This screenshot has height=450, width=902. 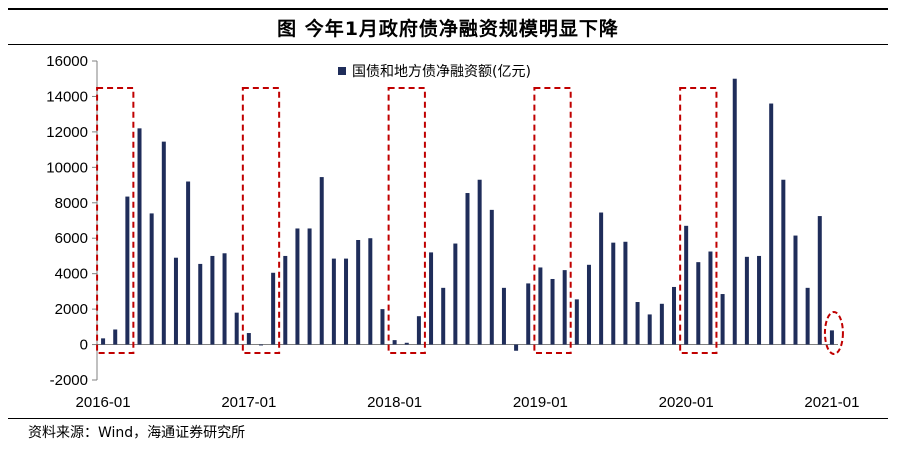 What do you see at coordinates (67, 132) in the screenshot?
I see `y-tick-label: 12000` at bounding box center [67, 132].